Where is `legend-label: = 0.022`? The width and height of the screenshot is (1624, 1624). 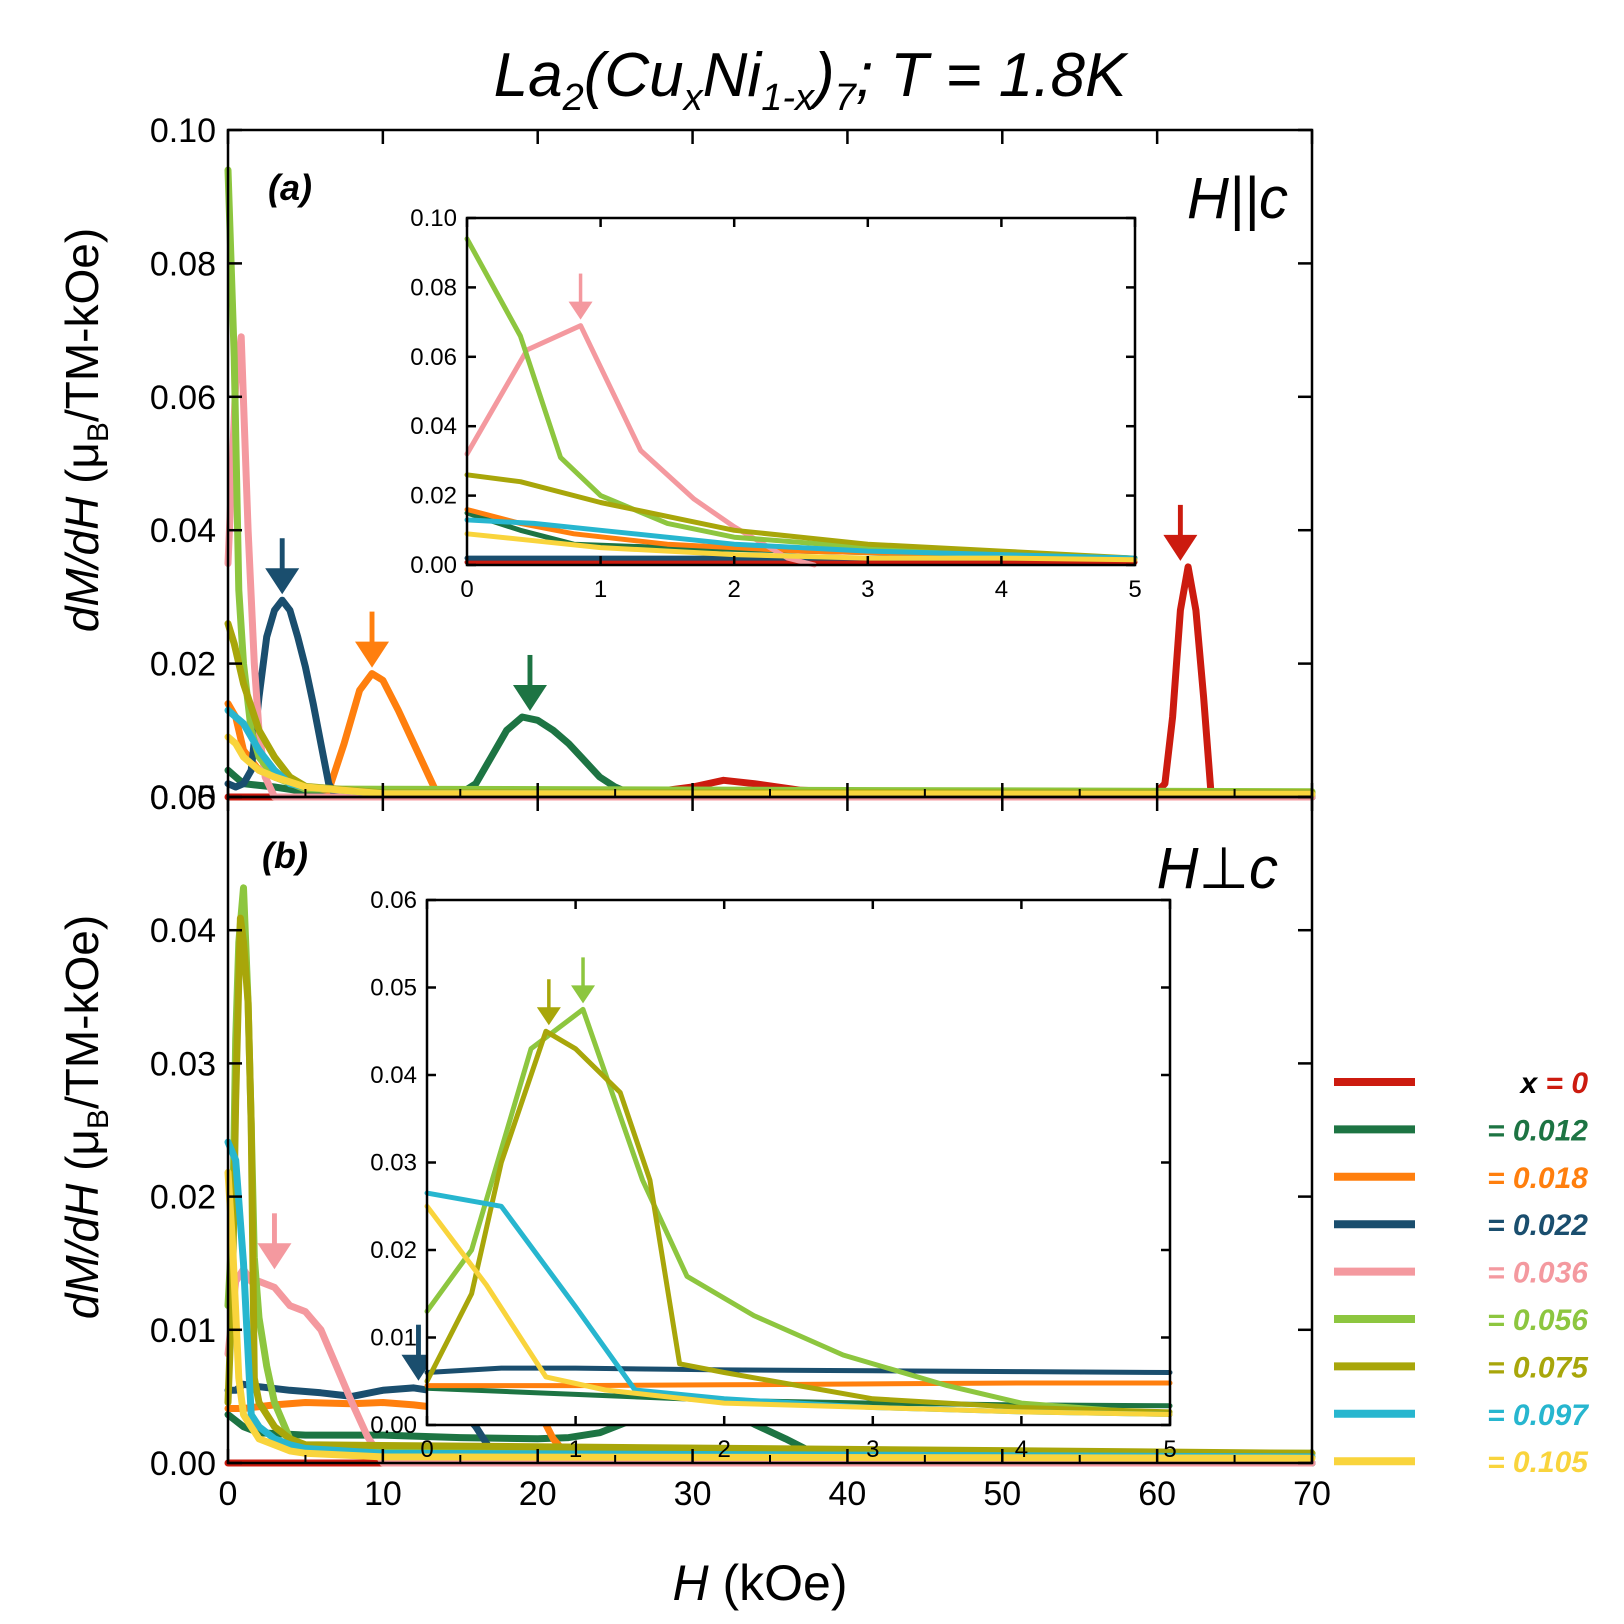 legend-label: = 0.022 is located at coordinates (1537, 1225).